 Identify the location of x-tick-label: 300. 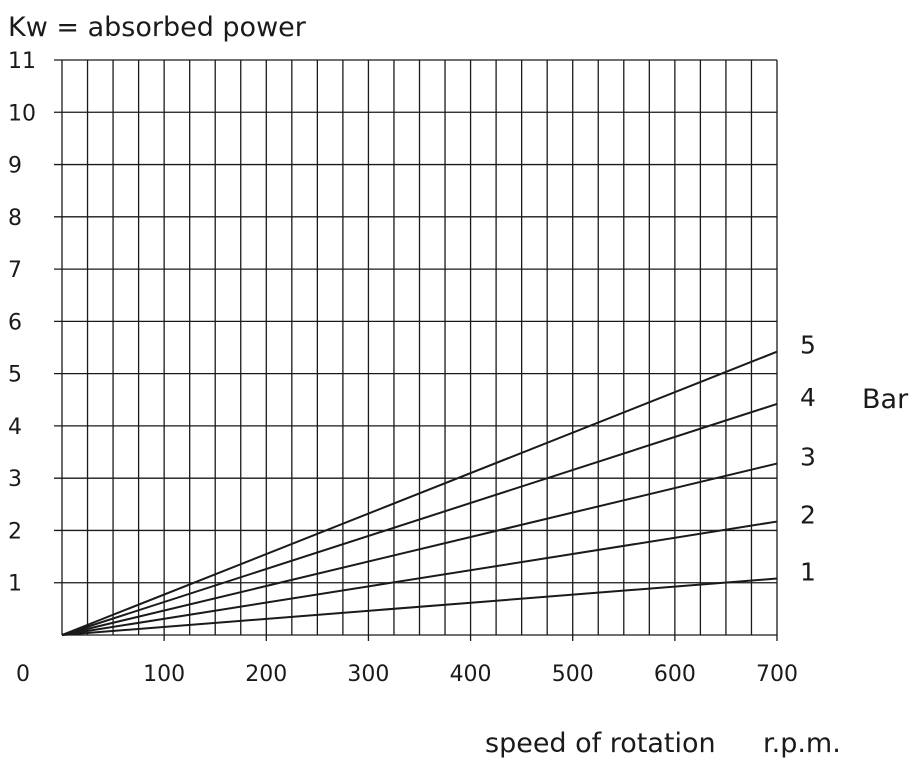
(368, 674).